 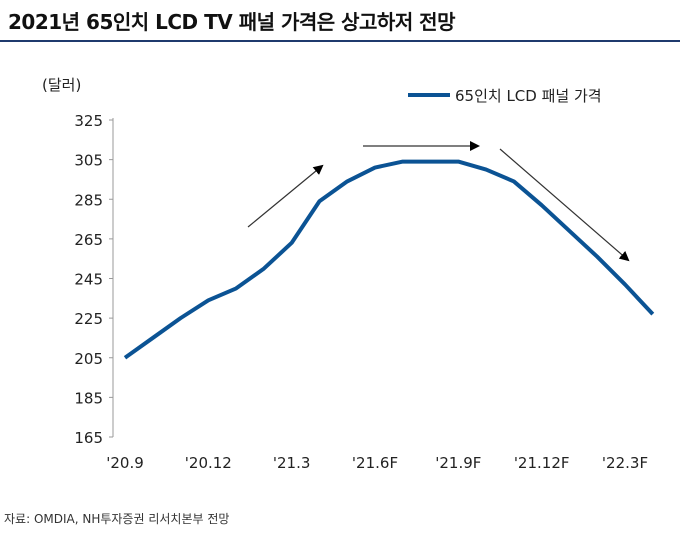 I want to click on x-tick-label: '21.6F, so click(x=375, y=463).